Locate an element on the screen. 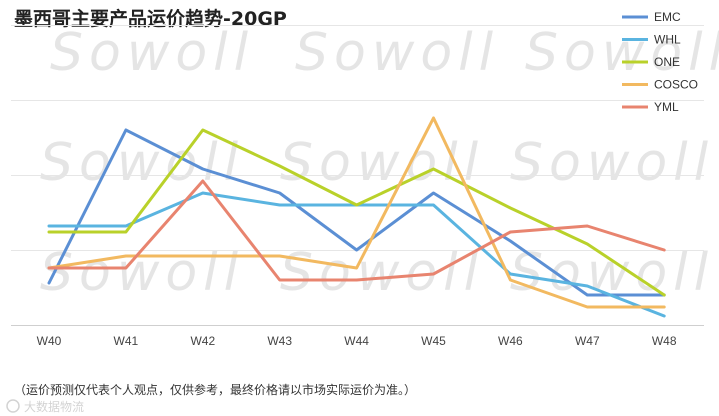 The height and width of the screenshot is (416, 719). legend: EMC WHL ONE COSCO YML is located at coordinates (660, 62).